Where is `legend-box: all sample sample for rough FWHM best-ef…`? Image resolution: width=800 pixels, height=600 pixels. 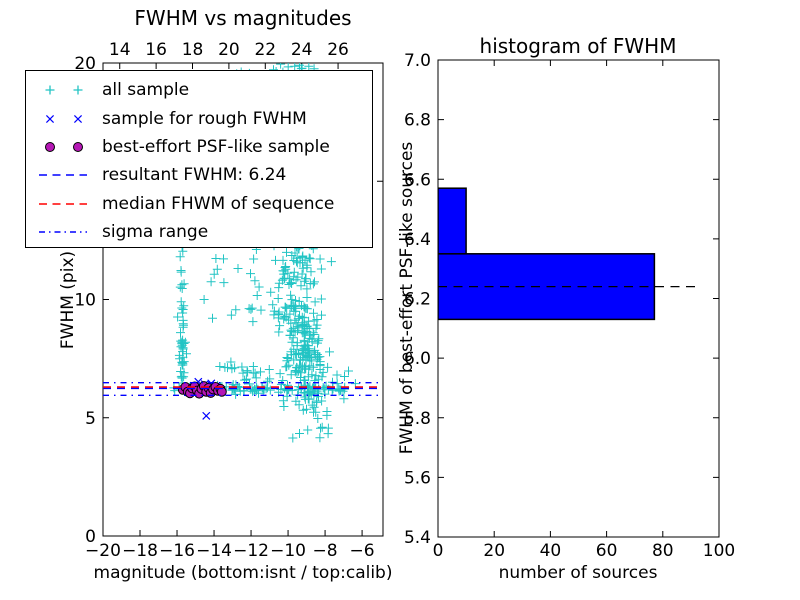 legend-box: all sample sample for rough FWHM best-ef… is located at coordinates (199, 159).